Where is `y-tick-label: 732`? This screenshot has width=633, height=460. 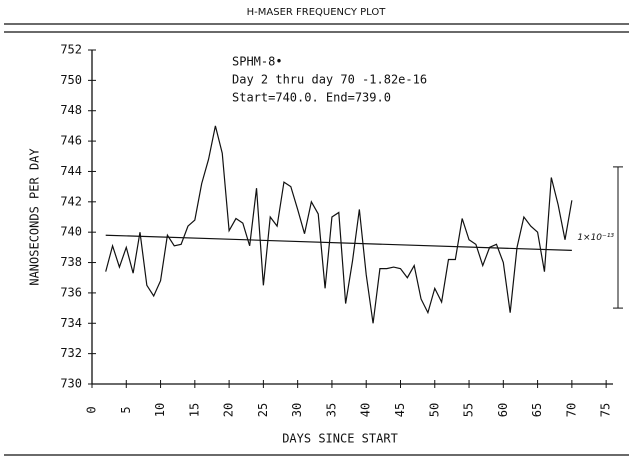 y-tick-label: 732 is located at coordinates (71, 353).